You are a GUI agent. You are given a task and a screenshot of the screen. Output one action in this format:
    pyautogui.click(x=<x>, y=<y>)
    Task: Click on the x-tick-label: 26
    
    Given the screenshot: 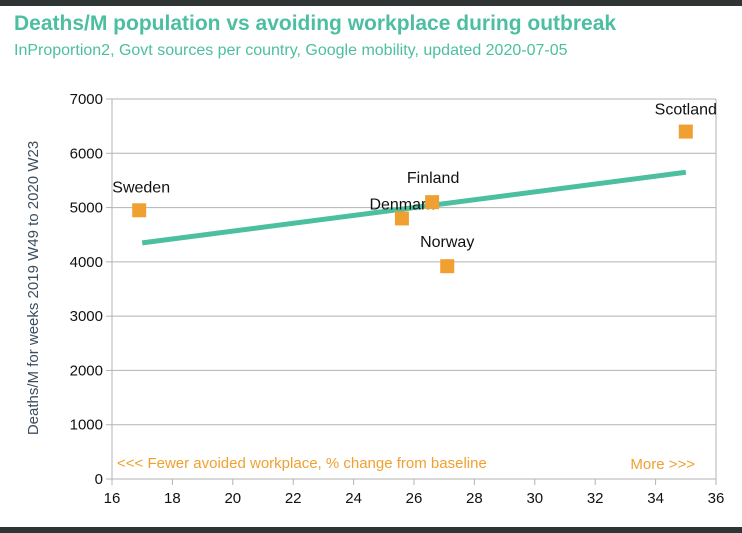 What is the action you would take?
    pyautogui.click(x=414, y=498)
    